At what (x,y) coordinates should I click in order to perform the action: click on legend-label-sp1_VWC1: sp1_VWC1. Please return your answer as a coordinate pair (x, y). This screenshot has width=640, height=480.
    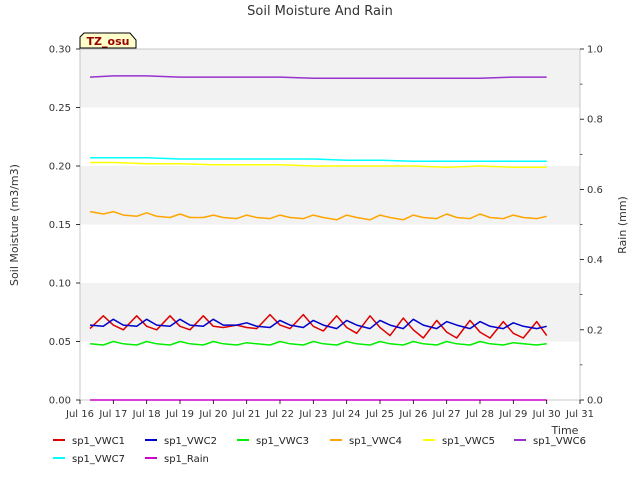
    Looking at the image, I should click on (98, 441).